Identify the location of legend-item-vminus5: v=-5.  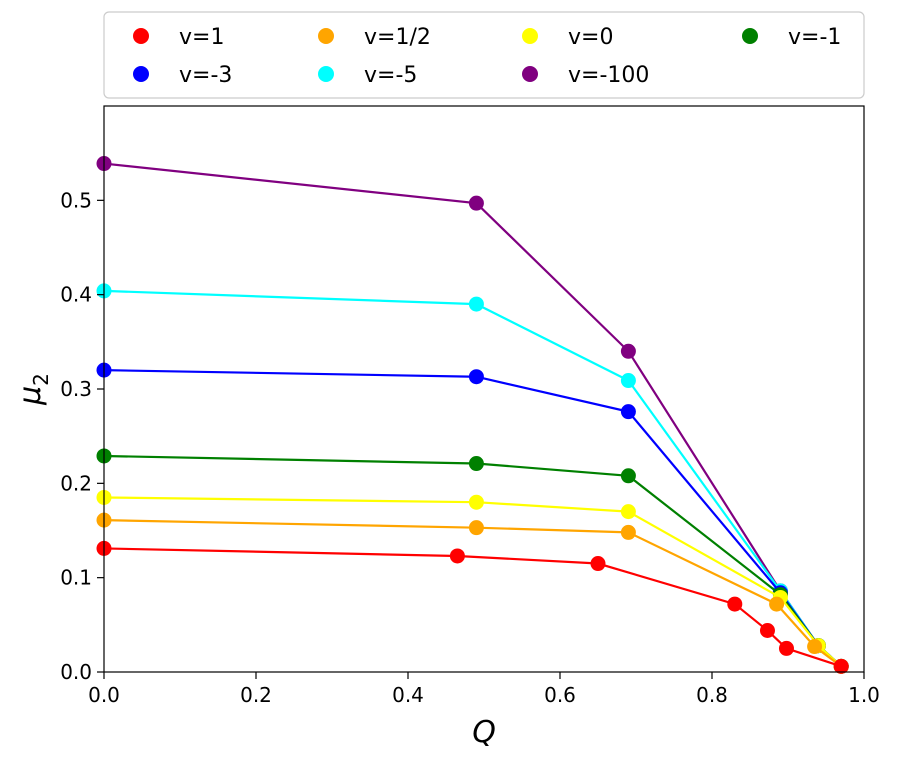
(367, 75).